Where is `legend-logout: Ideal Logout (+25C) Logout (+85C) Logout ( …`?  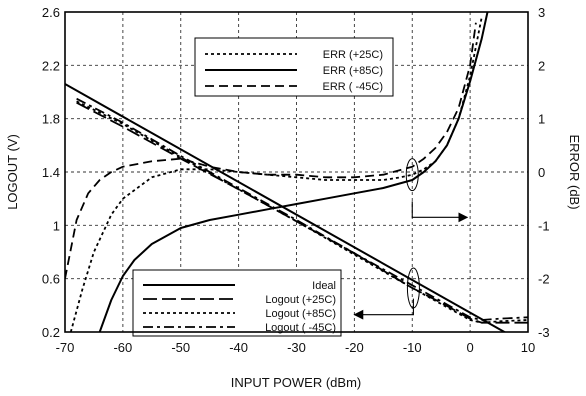 legend-logout: Ideal Logout (+25C) Logout (+85C) Logout ( … is located at coordinates (237, 303).